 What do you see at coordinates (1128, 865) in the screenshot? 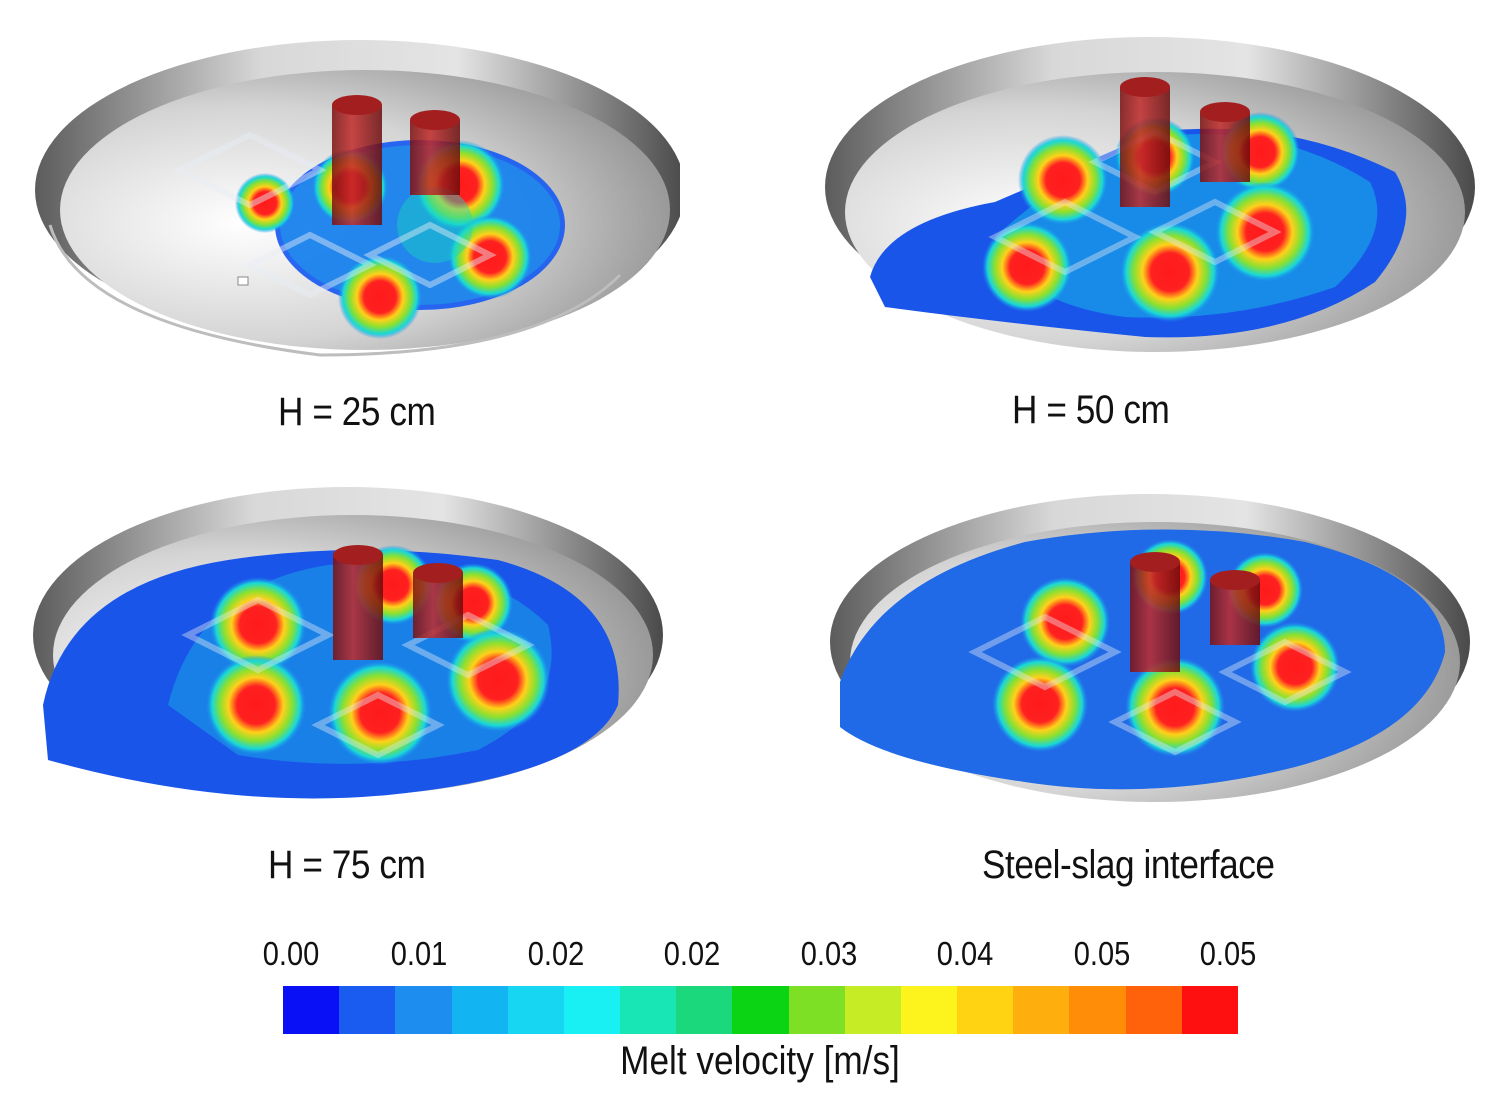
I see `caption-steel-slag: Steel-slag interface` at bounding box center [1128, 865].